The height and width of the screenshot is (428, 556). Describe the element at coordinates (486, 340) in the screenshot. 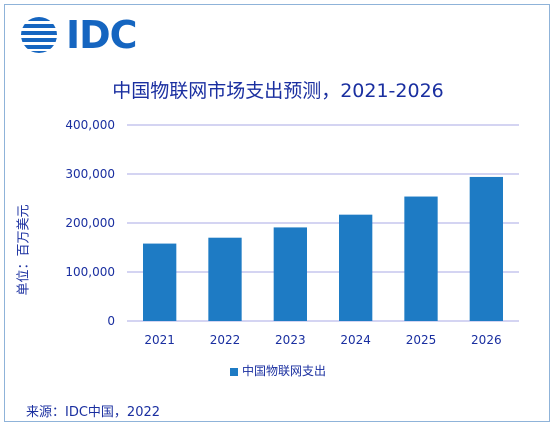

I see `x-tick-label: 2026` at that location.